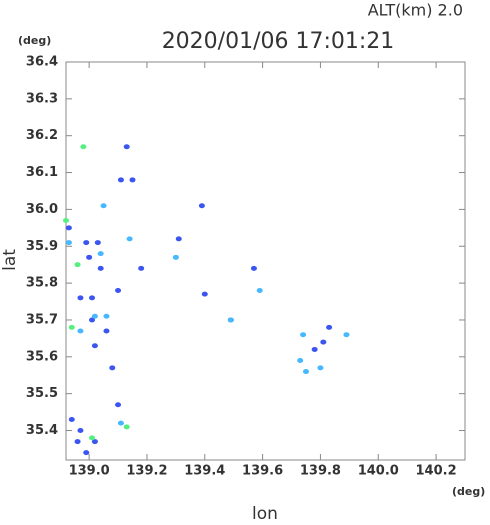  Describe the element at coordinates (42, 172) in the screenshot. I see `y-tick-label: 36.1` at that location.